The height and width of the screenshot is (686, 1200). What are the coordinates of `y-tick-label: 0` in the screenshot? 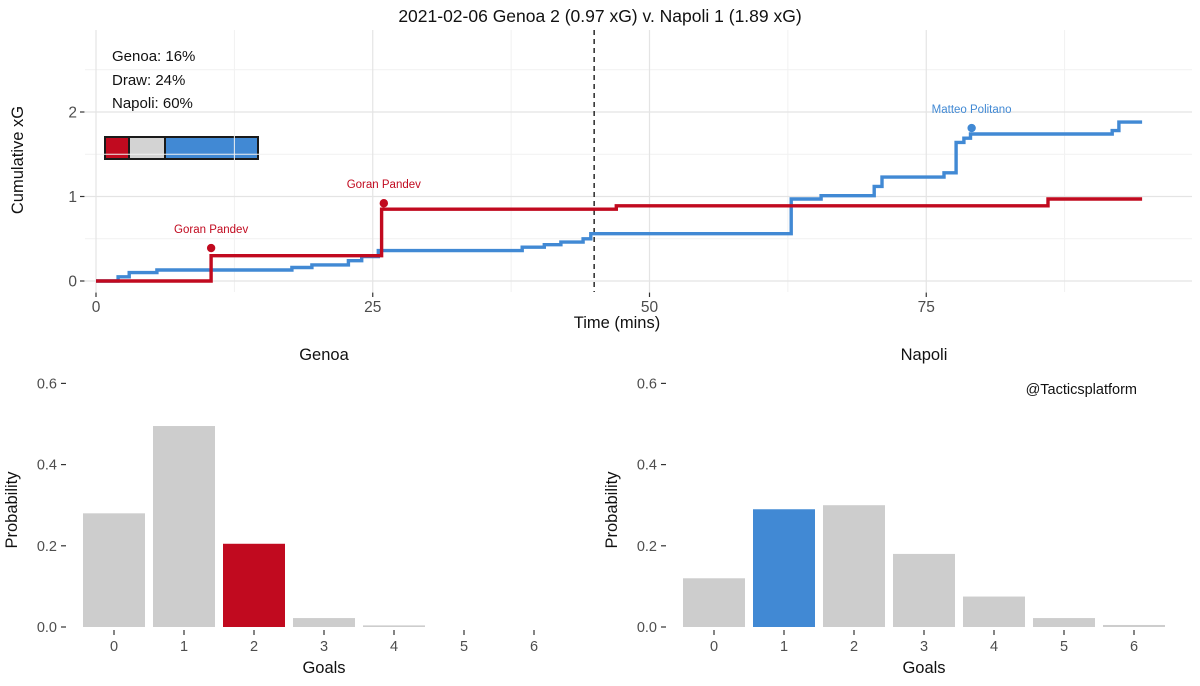 It's located at (72, 282).